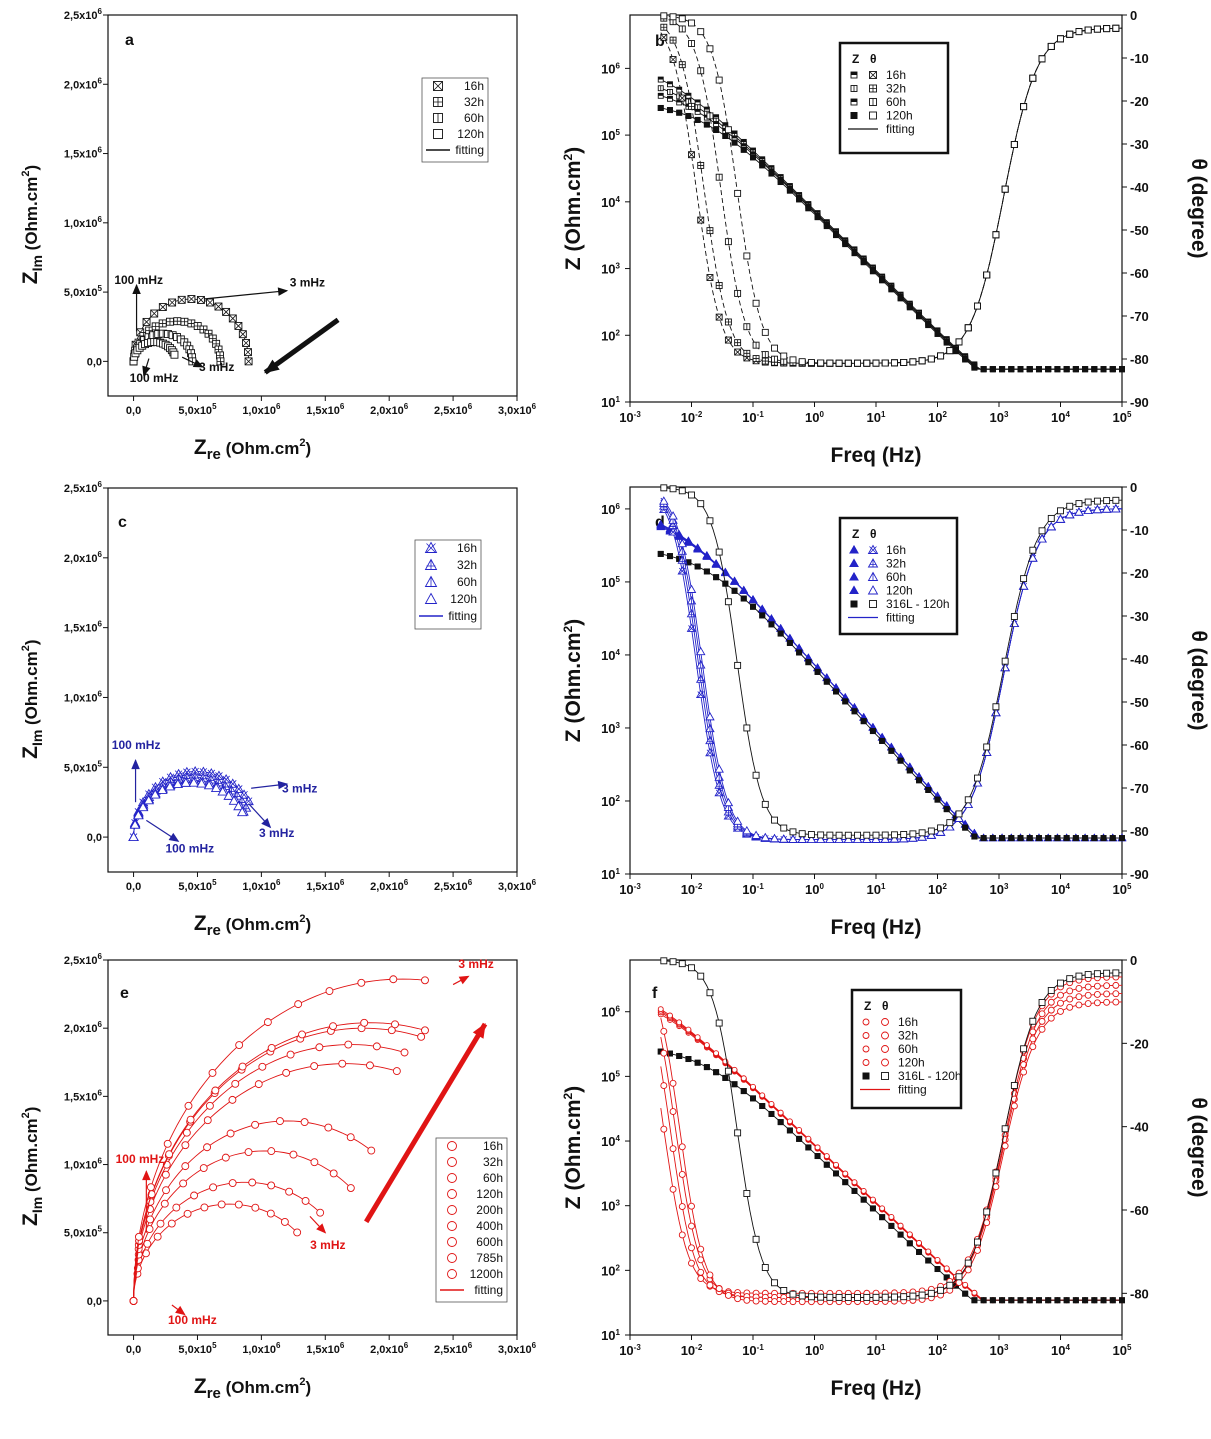 Image resolution: width=1211 pixels, height=1439 pixels. Describe the element at coordinates (896, 550) in the screenshot. I see `legend-label: 16h` at that location.